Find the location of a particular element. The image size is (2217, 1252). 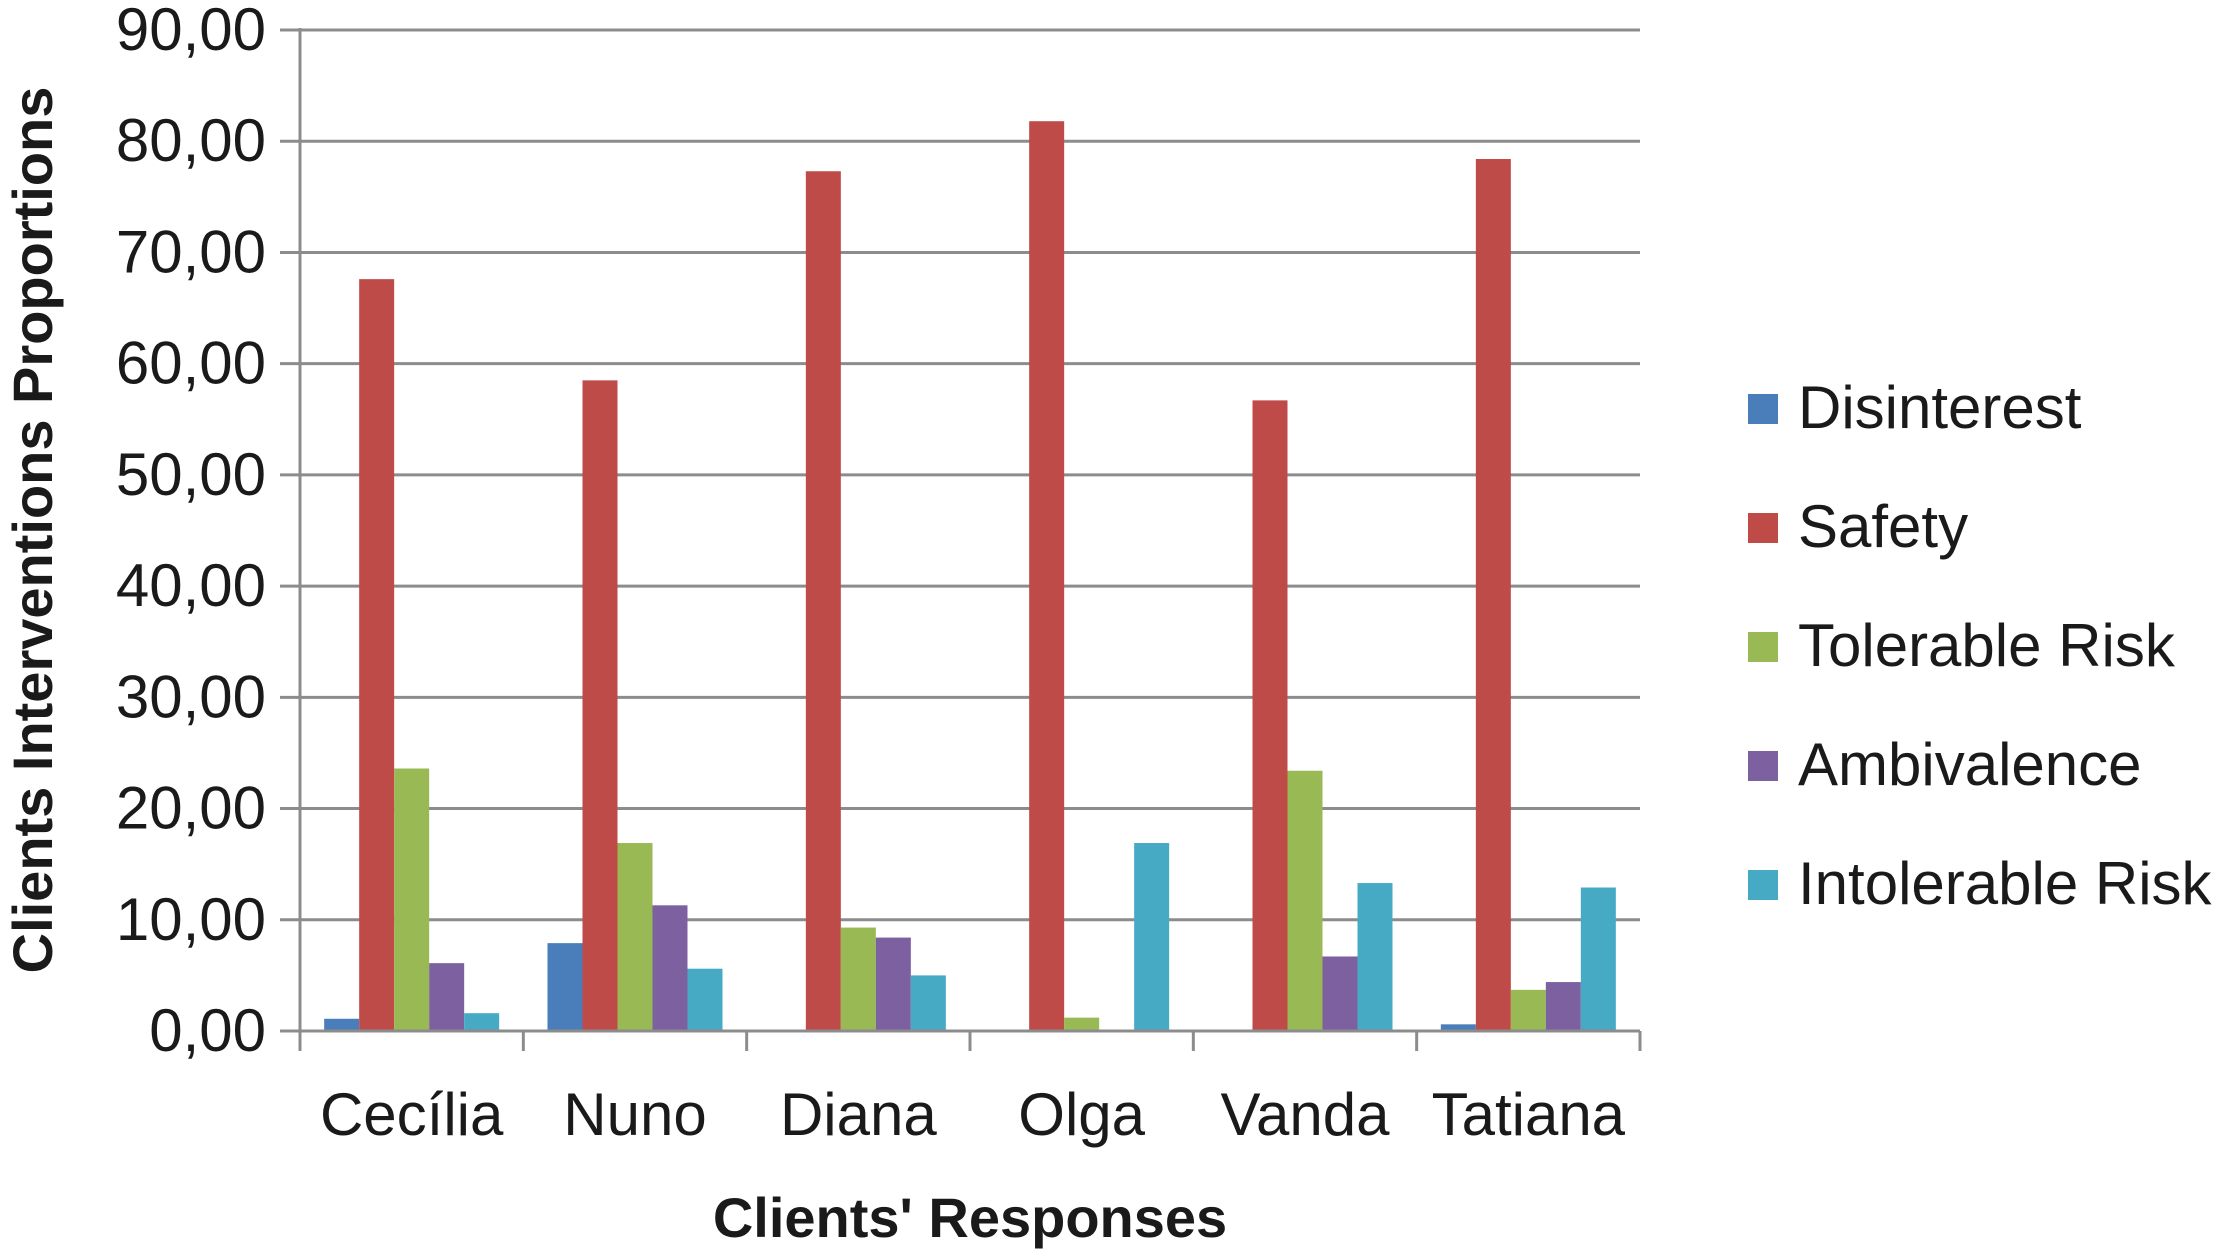

x-category-label: Diana is located at coordinates (858, 1114).